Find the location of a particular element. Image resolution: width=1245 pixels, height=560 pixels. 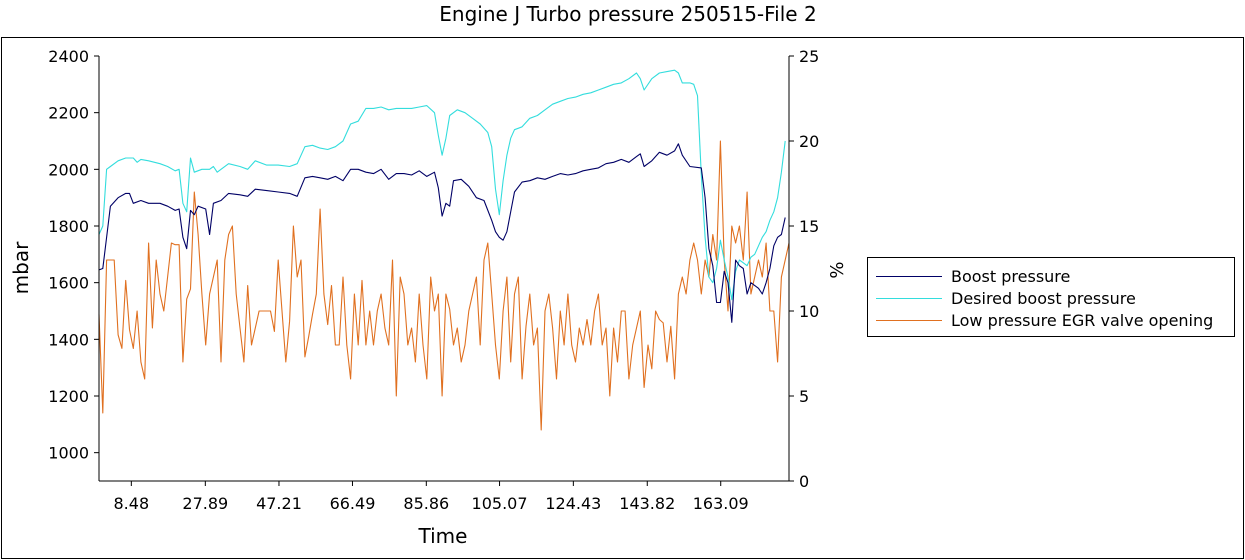

x-axis-label: Time is located at coordinates (443, 536).